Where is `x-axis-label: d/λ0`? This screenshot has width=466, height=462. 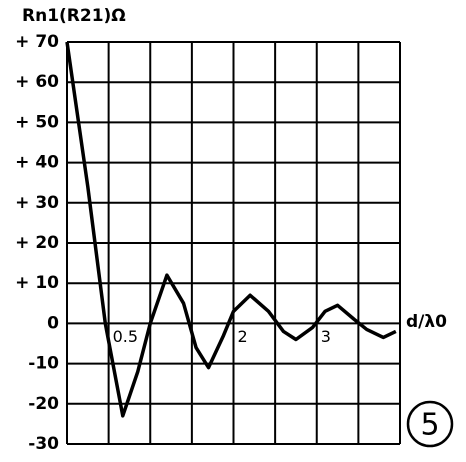 x-axis-label: d/λ0 is located at coordinates (426, 322).